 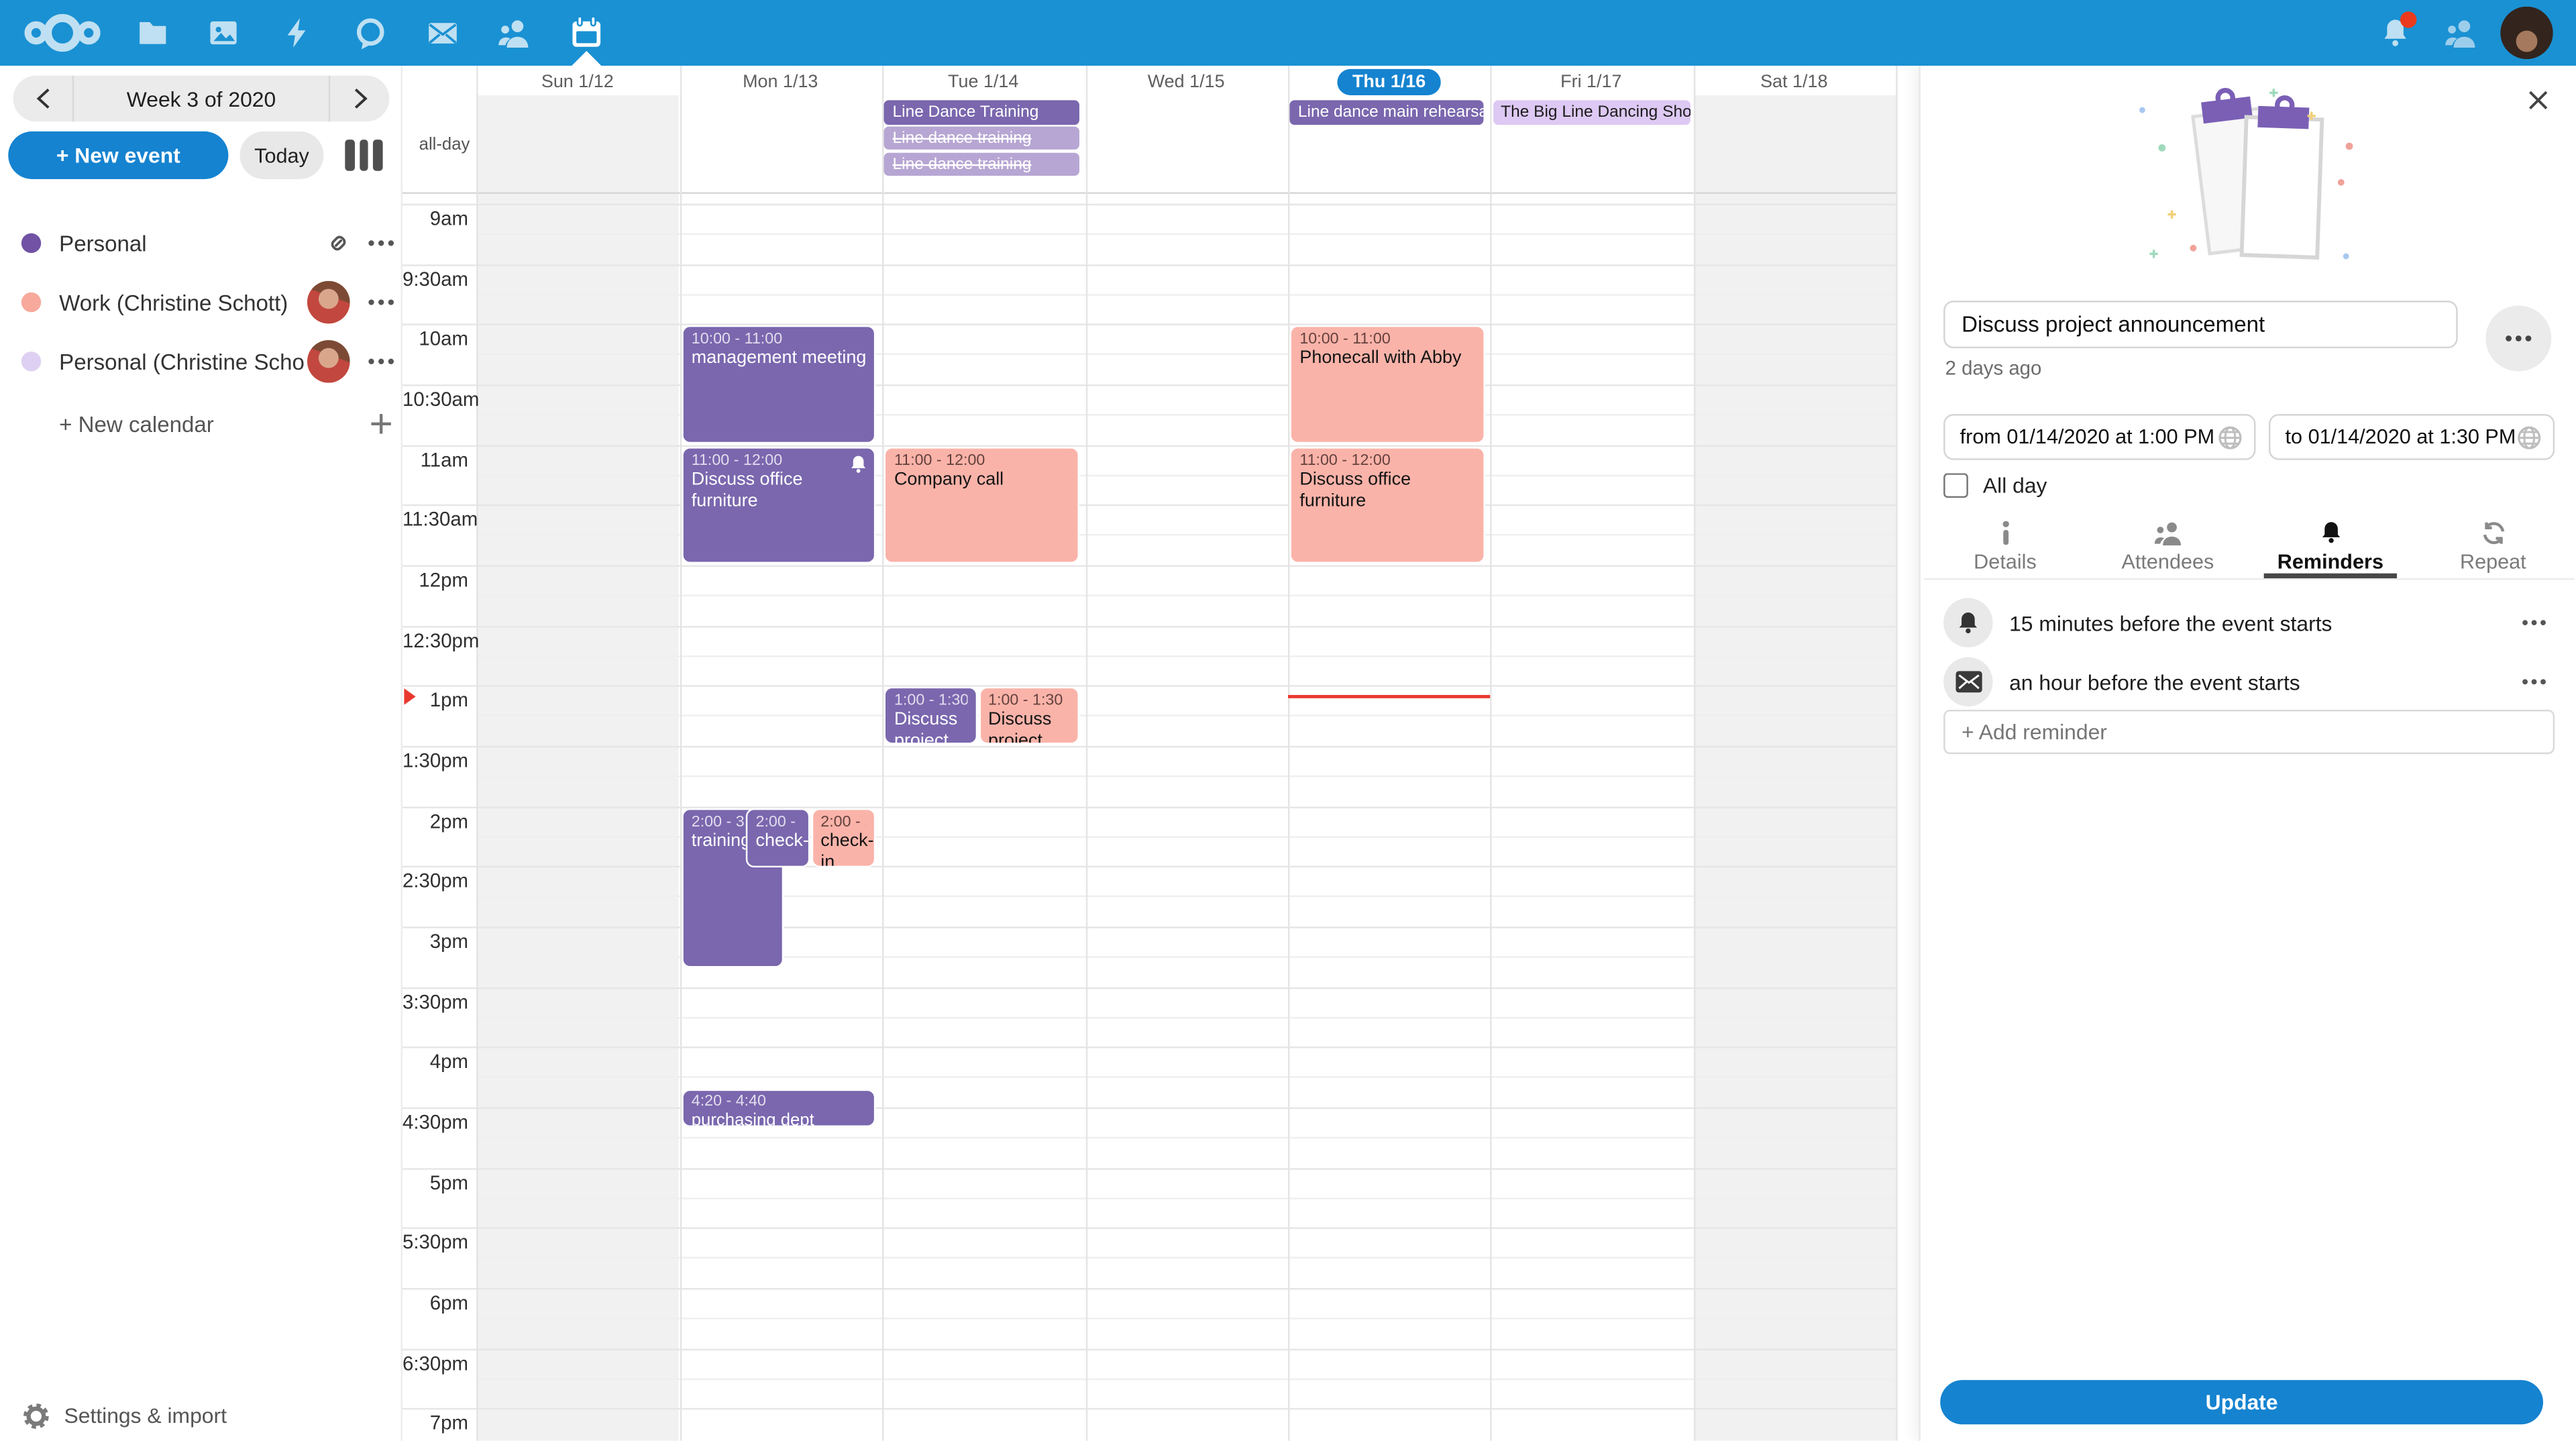 What do you see at coordinates (1028, 715) in the screenshot?
I see `event-discuss-project: 1:00 - 1:30 Discuss project` at bounding box center [1028, 715].